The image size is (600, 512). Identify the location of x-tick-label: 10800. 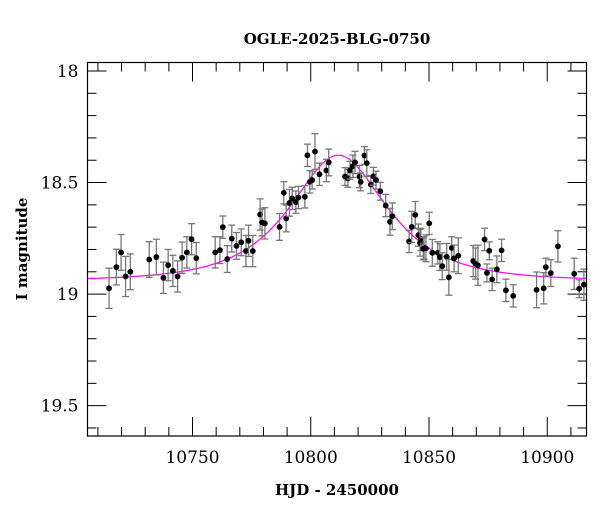
(311, 458).